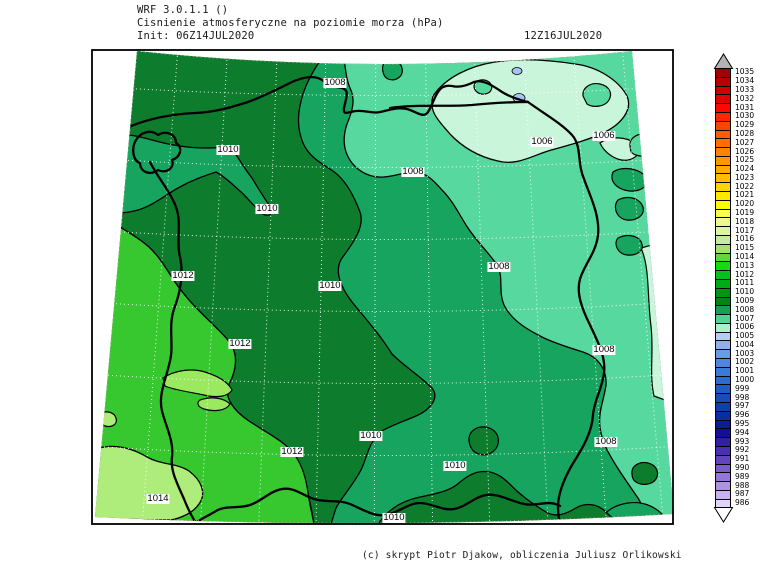 Image resolution: width=768 pixels, height=576 pixels. I want to click on colorbar-tick-label: 993, so click(742, 441).